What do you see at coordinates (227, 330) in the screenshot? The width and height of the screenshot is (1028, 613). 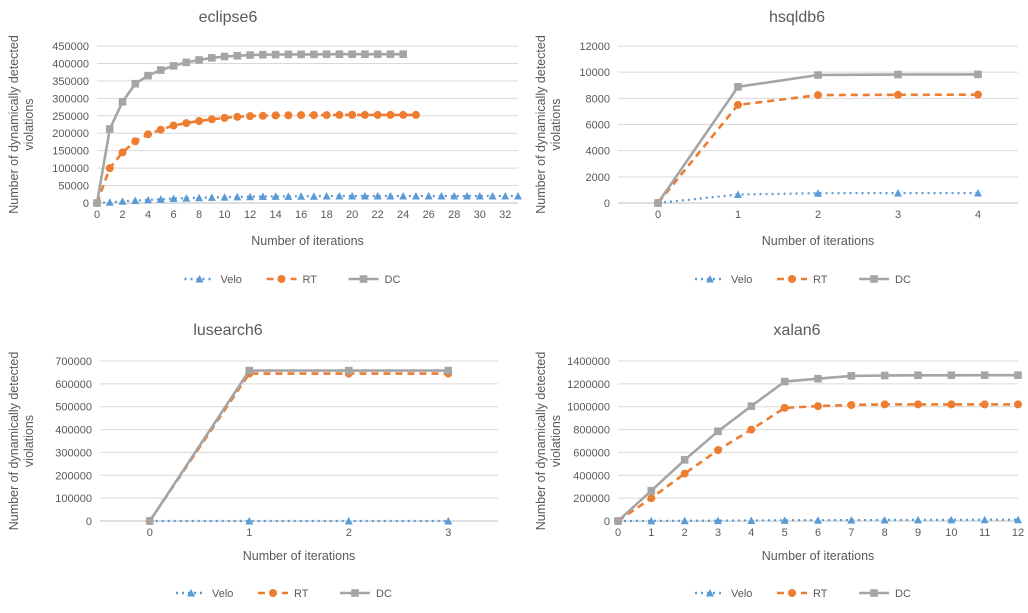 I see `chart-title: lusearch6` at bounding box center [227, 330].